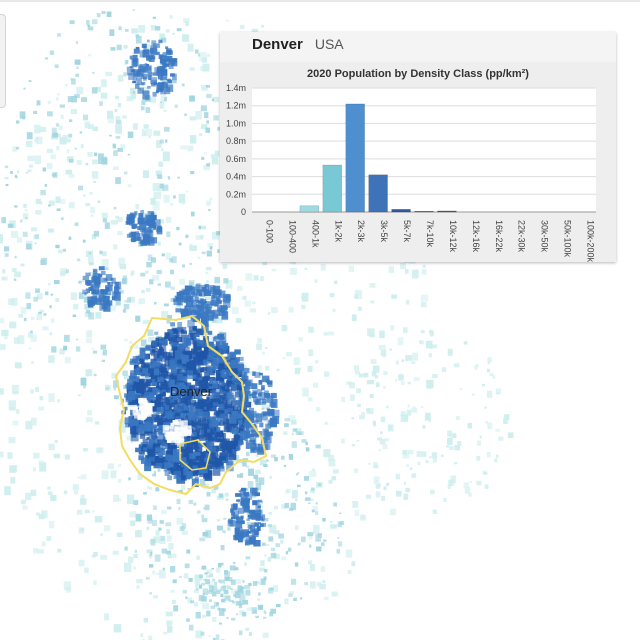 The image size is (640, 640). What do you see at coordinates (407, 231) in the screenshot?
I see `x-tick-label: 5k-7k` at bounding box center [407, 231].